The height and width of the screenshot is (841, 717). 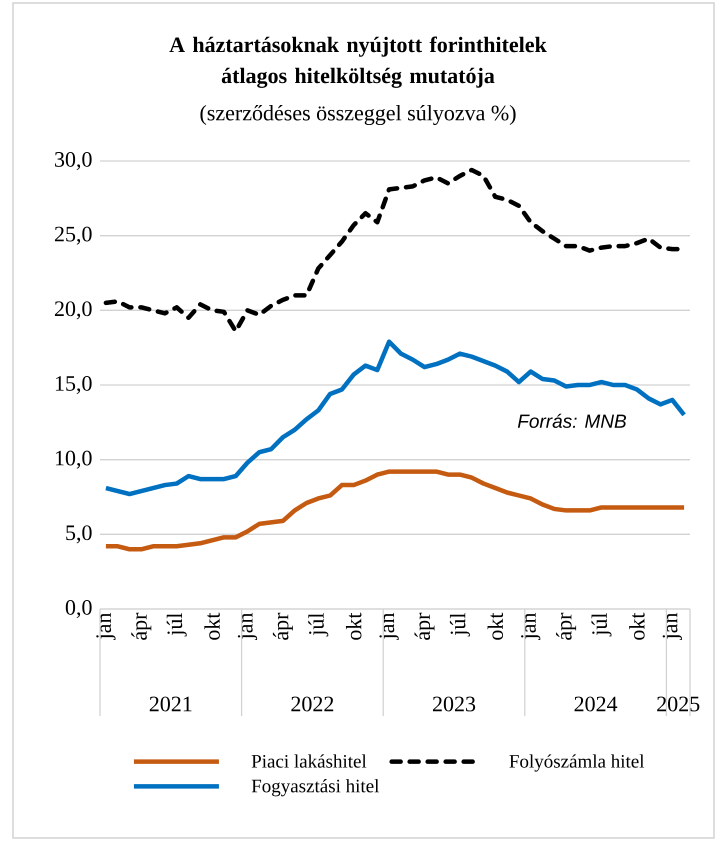 What do you see at coordinates (454, 704) in the screenshot?
I see `text: 2023` at bounding box center [454, 704].